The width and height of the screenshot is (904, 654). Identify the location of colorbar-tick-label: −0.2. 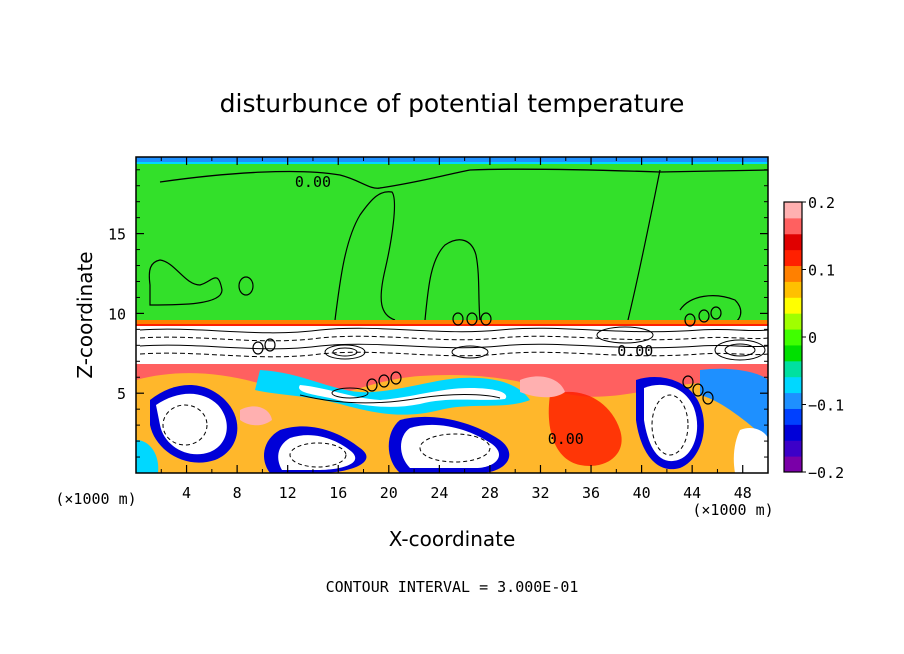
(826, 473).